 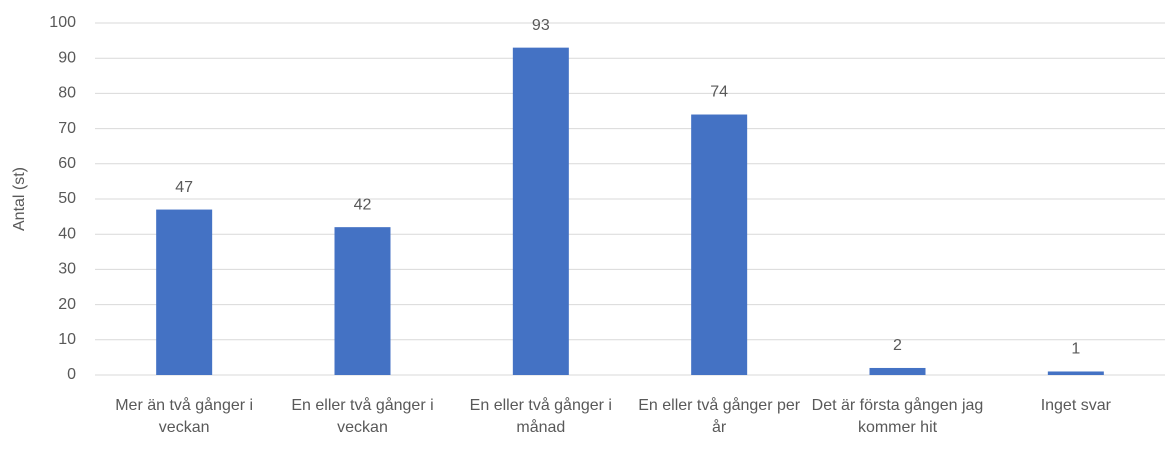 I want to click on x-tick-label: Det är första gången jag kommer hit, so click(x=897, y=416).